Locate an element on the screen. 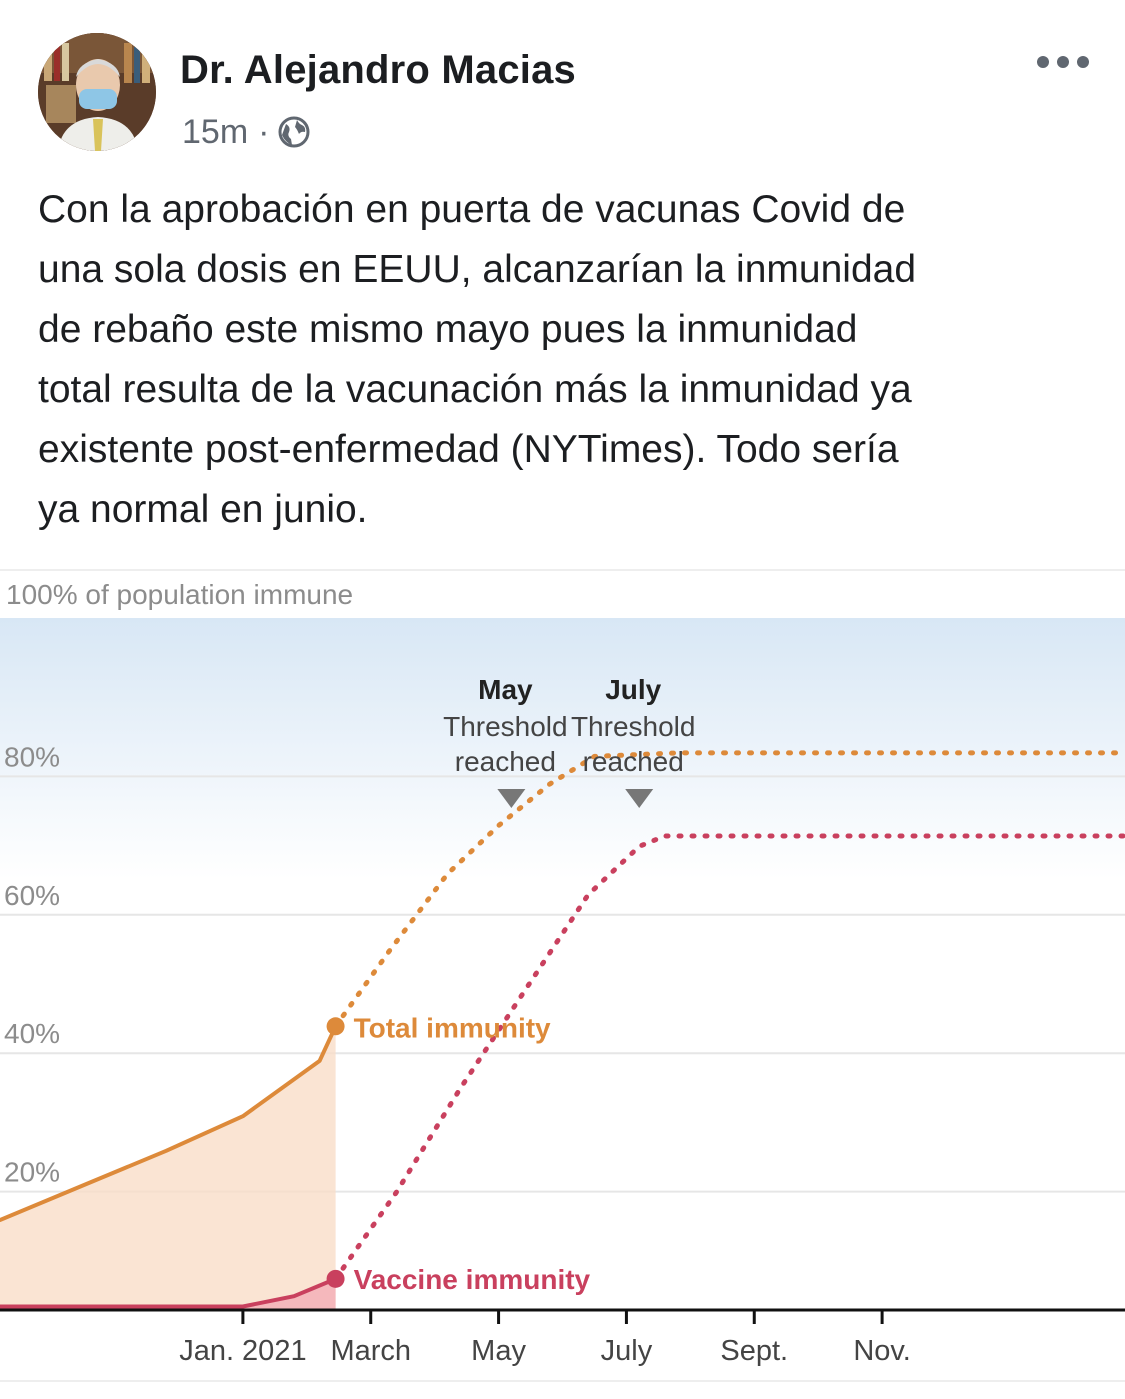 This screenshot has height=1399, width=1125. more-options-button is located at coordinates (1063, 62).